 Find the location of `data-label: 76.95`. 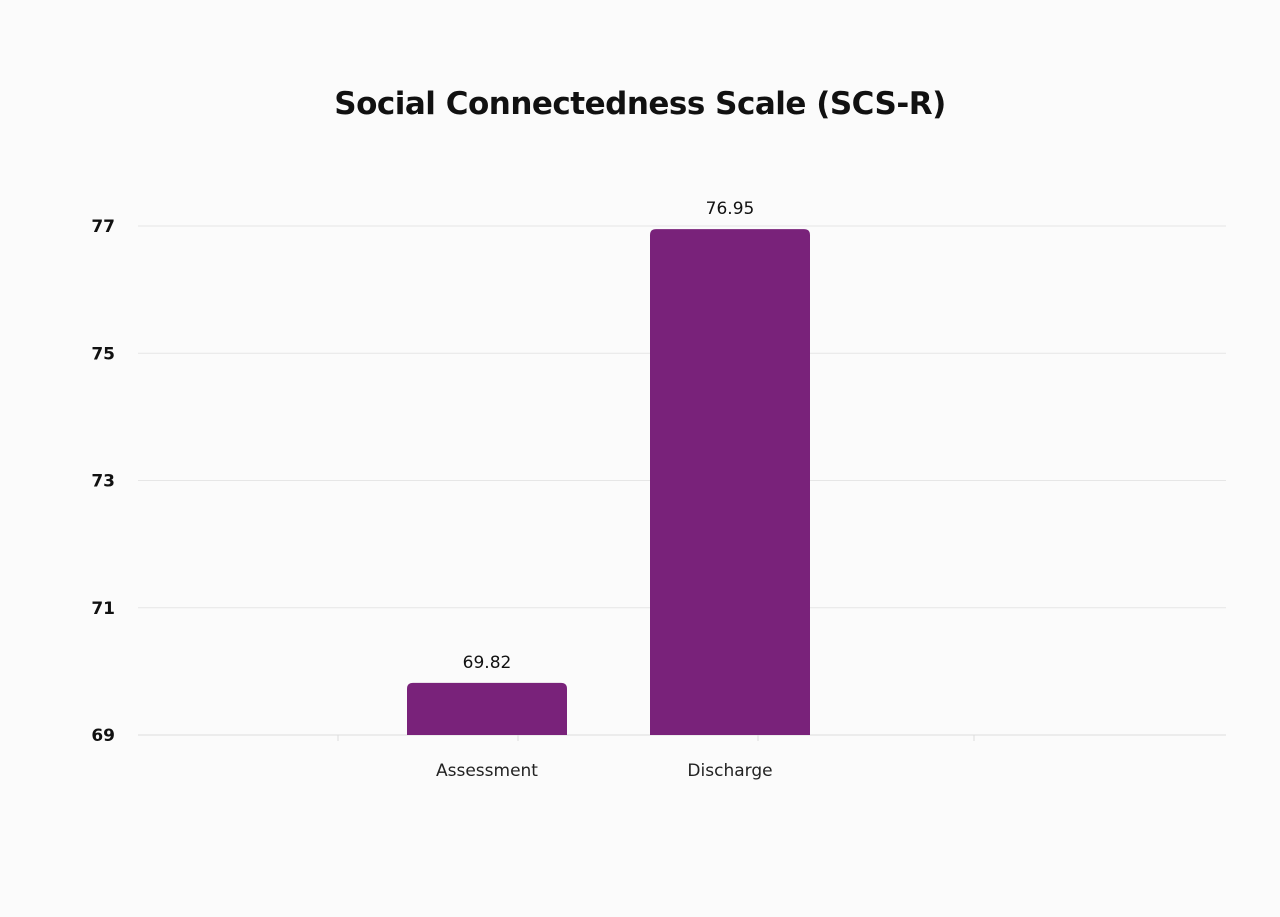

data-label: 76.95 is located at coordinates (730, 209).